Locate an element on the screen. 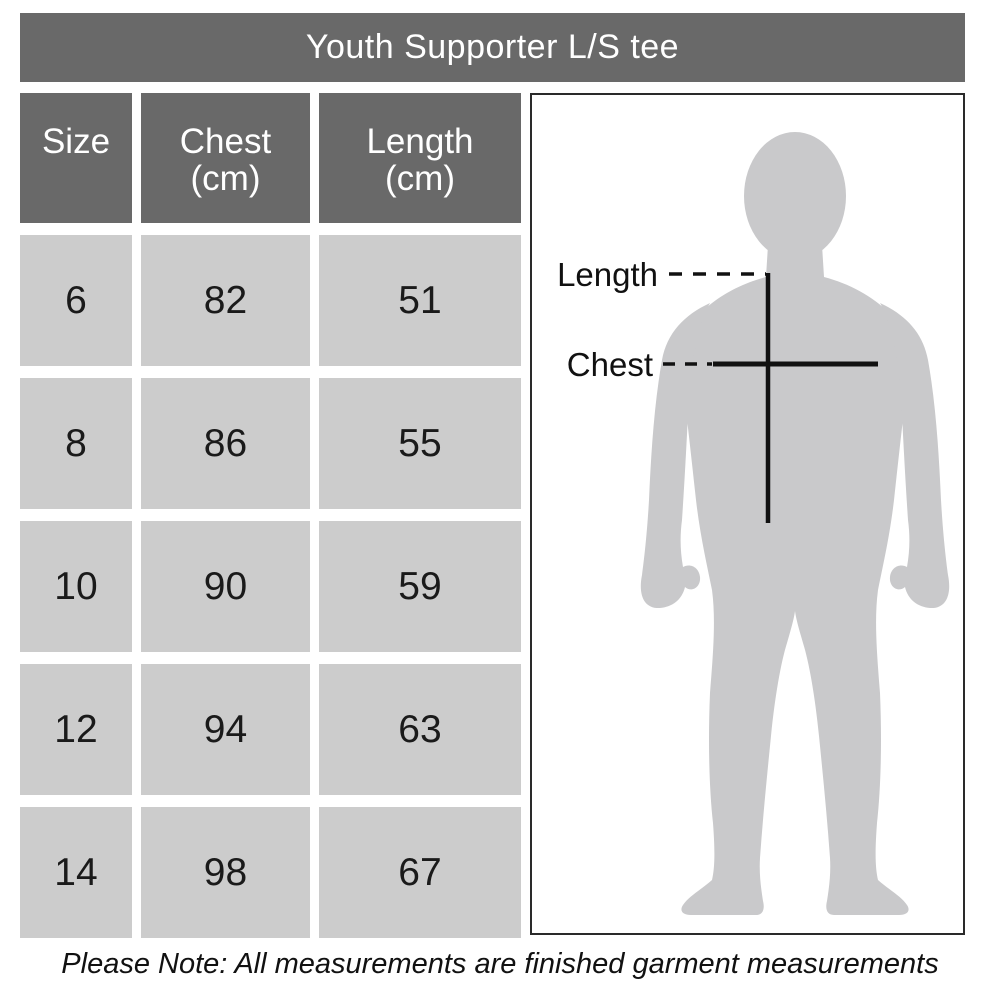 This screenshot has height=1000, width=1000. cell-chest: 94 is located at coordinates (225, 729).